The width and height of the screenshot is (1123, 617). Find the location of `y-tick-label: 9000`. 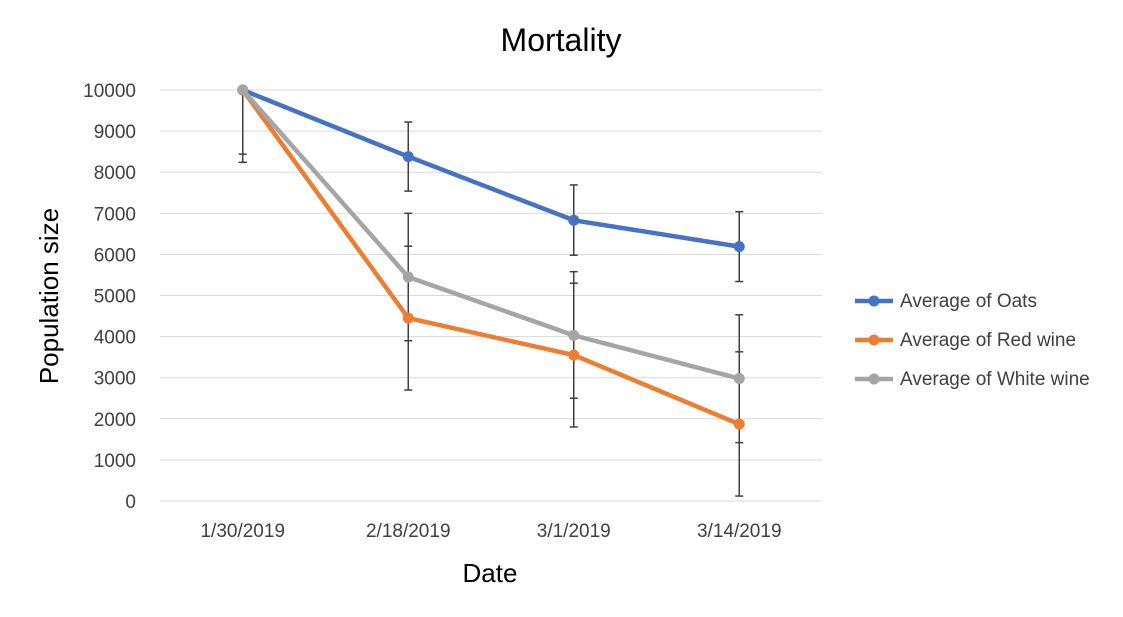

y-tick-label: 9000 is located at coordinates (115, 132).